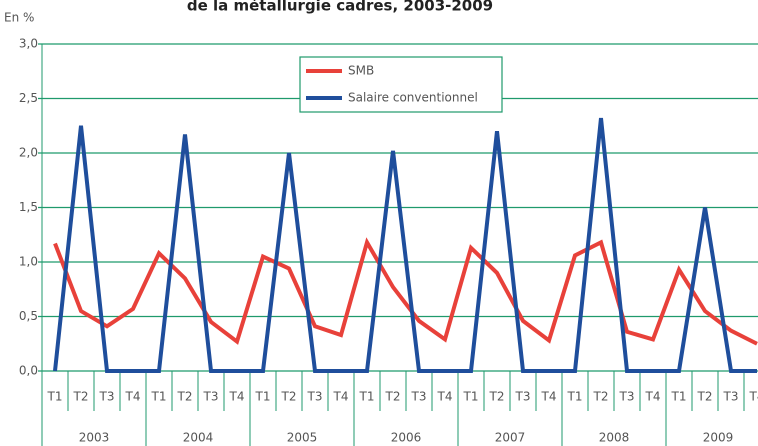 The height and width of the screenshot is (446, 758). Describe the element at coordinates (510, 438) in the screenshot. I see `x-group-label: 2007` at that location.